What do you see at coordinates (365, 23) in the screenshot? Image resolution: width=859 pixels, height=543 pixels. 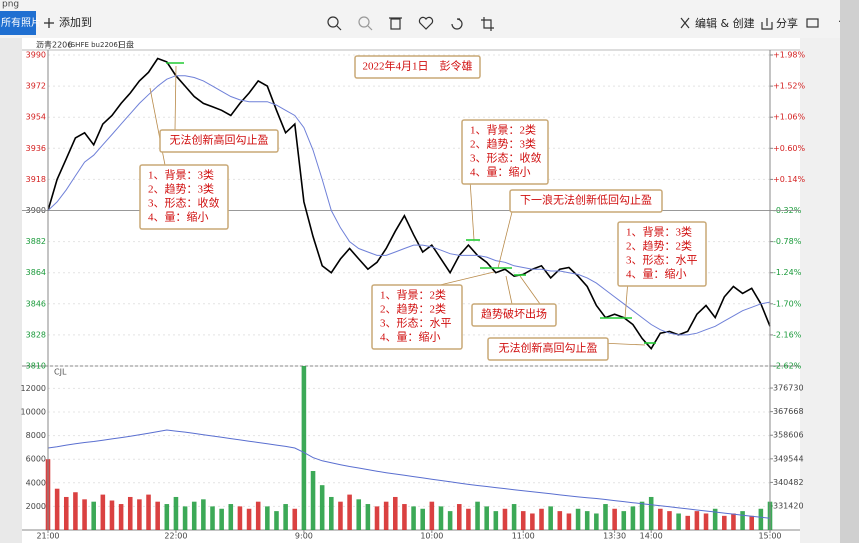 I see `zoom-out-icon` at bounding box center [365, 23].